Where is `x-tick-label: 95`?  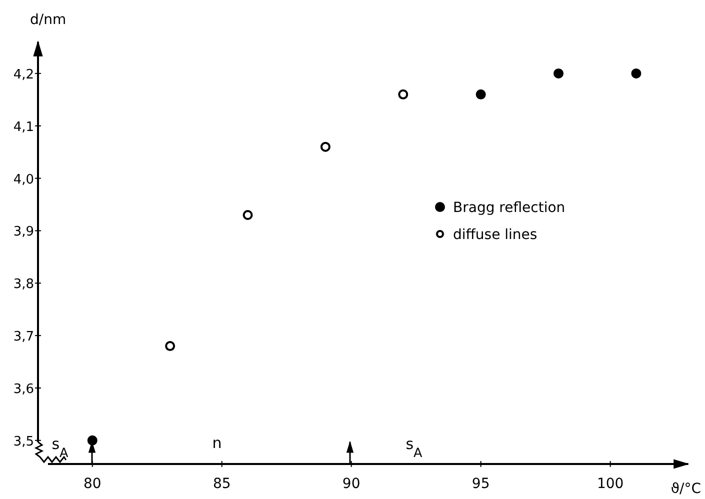 x-tick-label: 95 is located at coordinates (481, 484).